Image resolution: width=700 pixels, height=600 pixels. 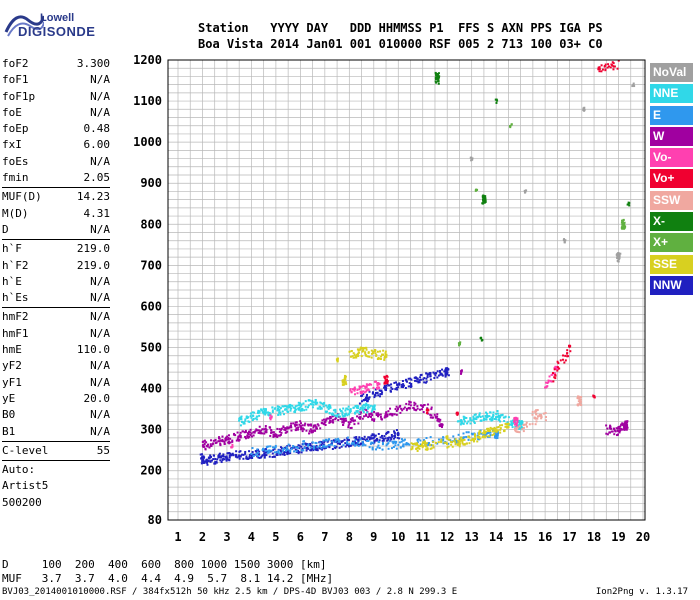 What do you see at coordinates (56, 113) in the screenshot?
I see `param-row: foE N/A` at bounding box center [56, 113].